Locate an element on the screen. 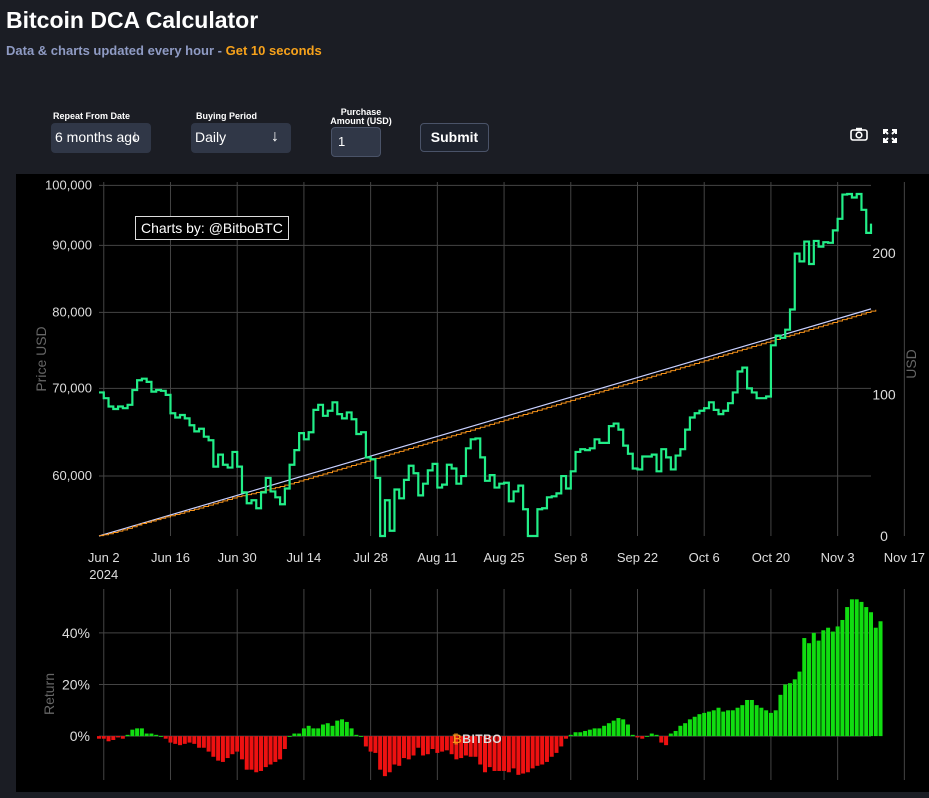  submit-button: Submit is located at coordinates (454, 137).